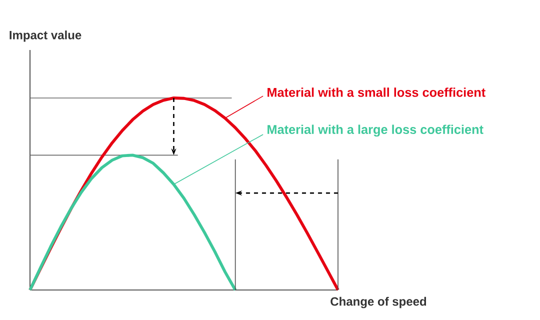 Image resolution: width=540 pixels, height=320 pixels. What do you see at coordinates (378, 302) in the screenshot?
I see `x-axis-title: Change of speed` at bounding box center [378, 302].